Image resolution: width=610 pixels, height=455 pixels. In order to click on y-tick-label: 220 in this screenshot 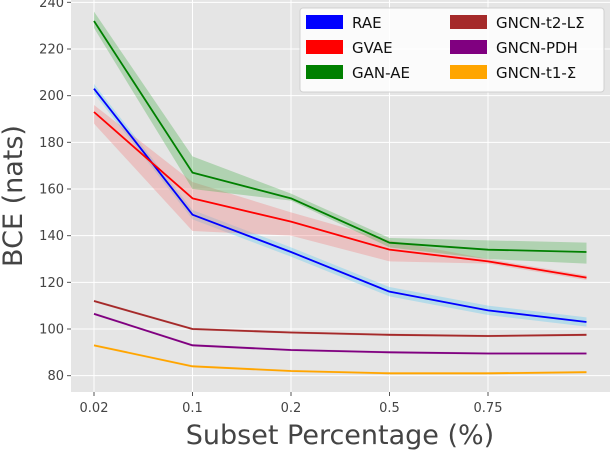, I will do `click(51, 50)`.